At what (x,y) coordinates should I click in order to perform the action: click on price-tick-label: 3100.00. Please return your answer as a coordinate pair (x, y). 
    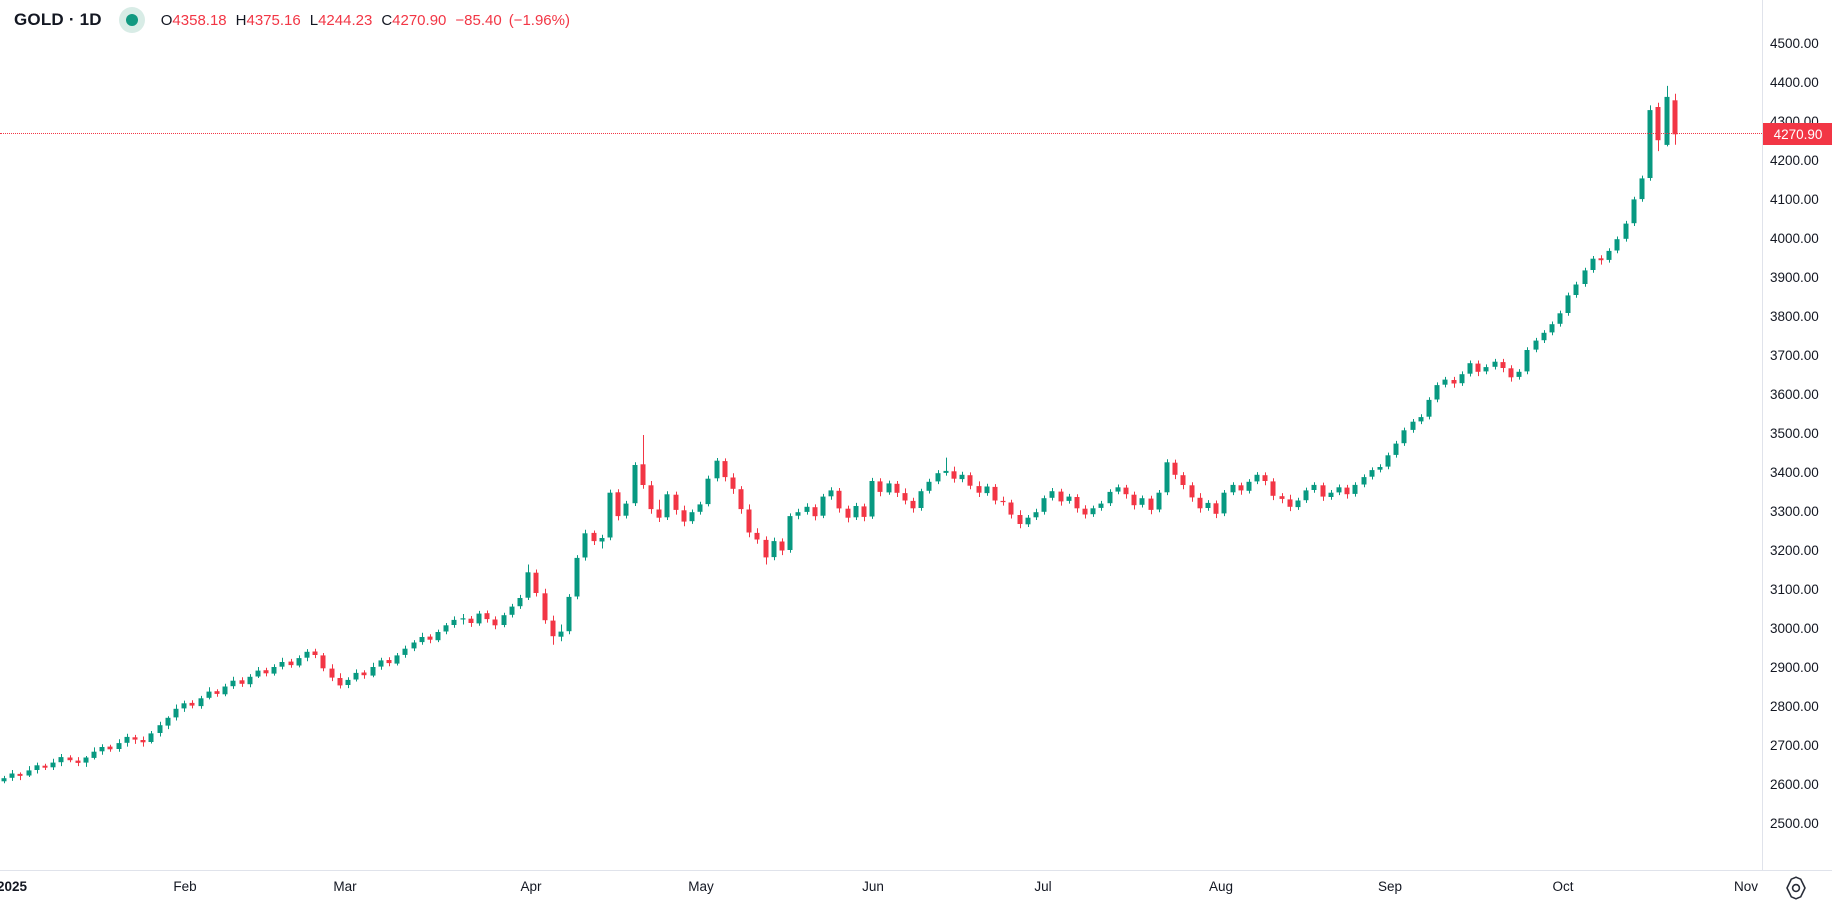
    Looking at the image, I should click on (1794, 589).